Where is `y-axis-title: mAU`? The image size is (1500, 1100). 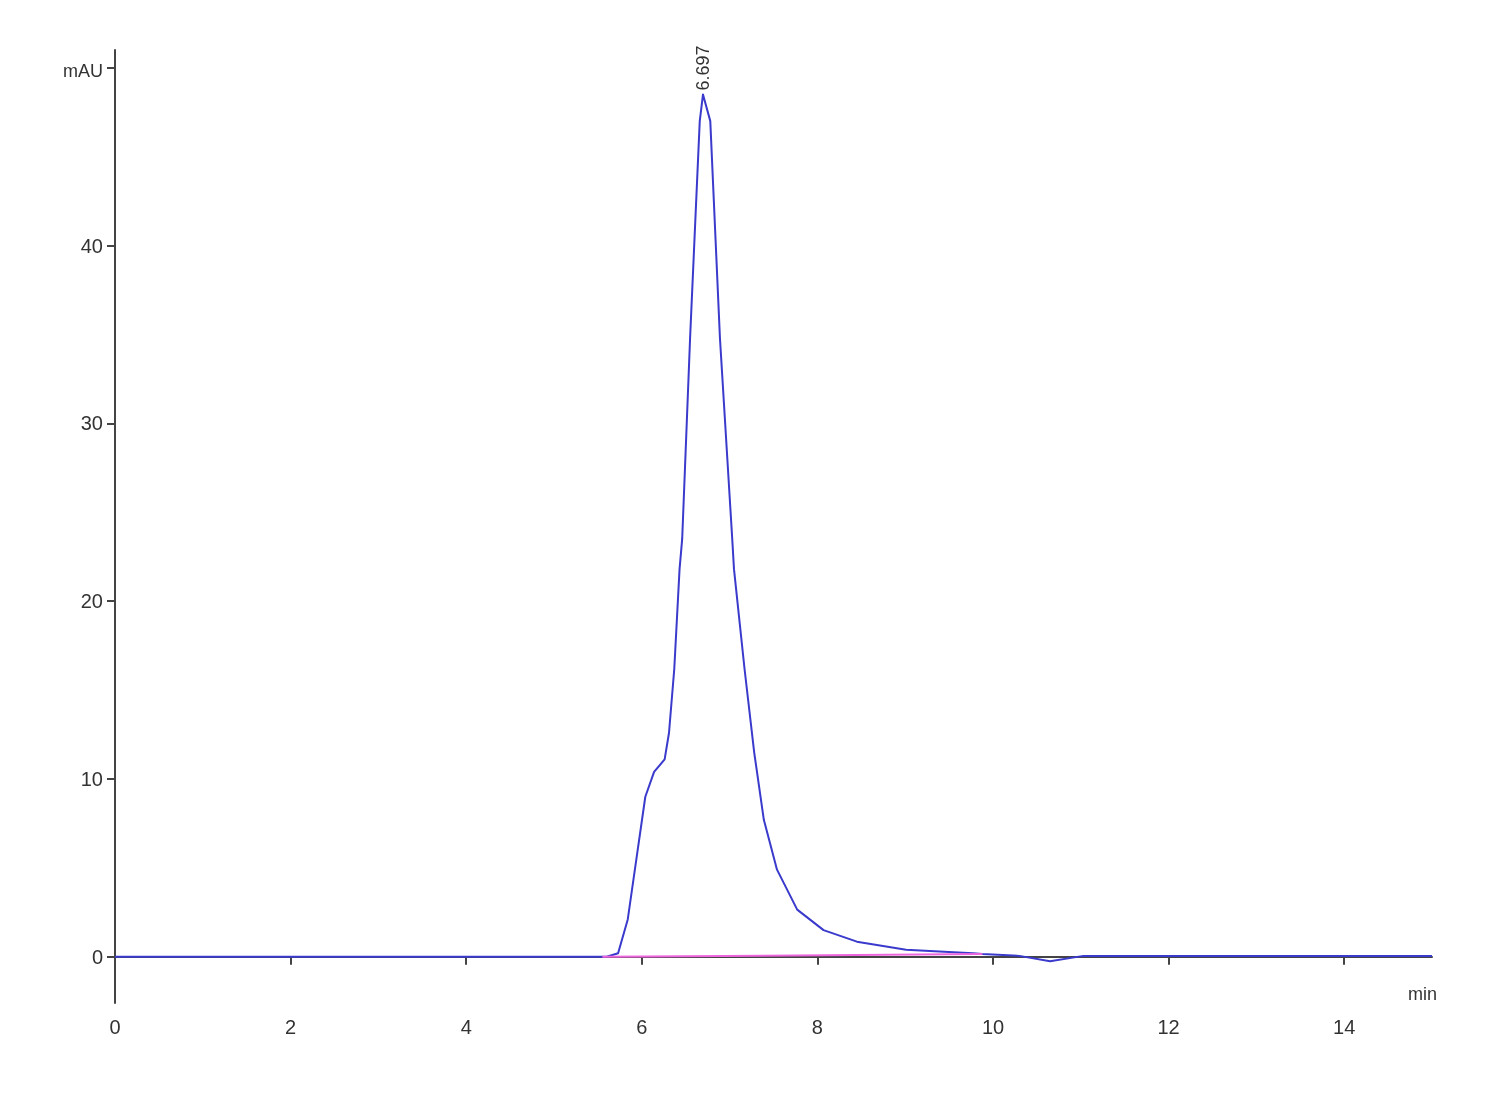 y-axis-title: mAU is located at coordinates (83, 71).